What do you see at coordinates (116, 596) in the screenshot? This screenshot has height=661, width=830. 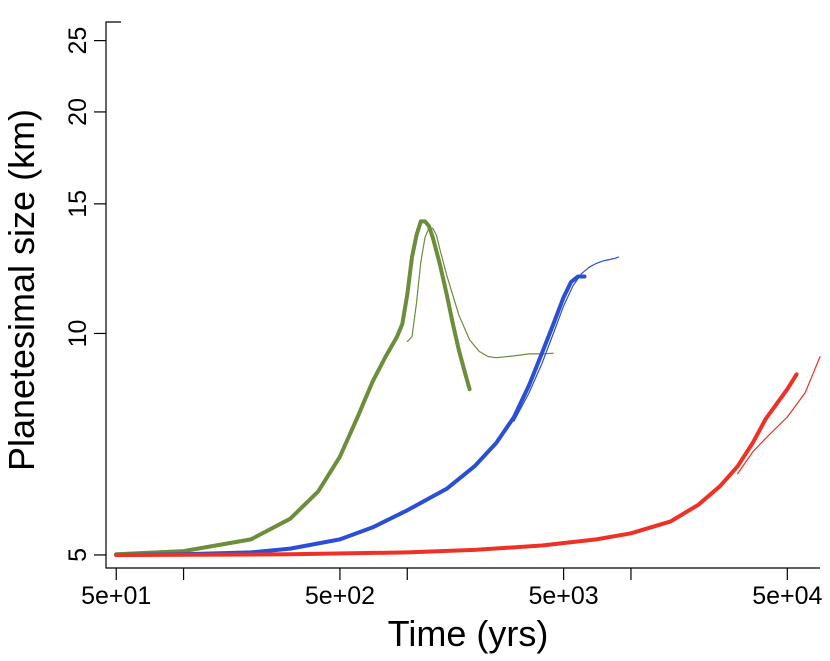 I see `x-tick-label: 5e+01` at bounding box center [116, 596].